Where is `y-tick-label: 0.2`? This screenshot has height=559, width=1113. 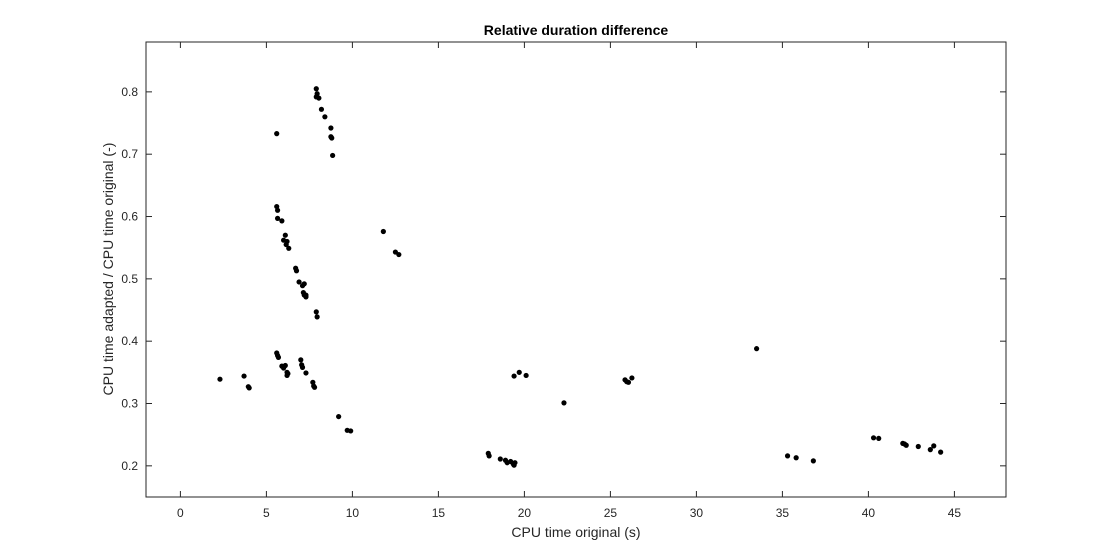
y-tick-label: 0.2 is located at coordinates (129, 466).